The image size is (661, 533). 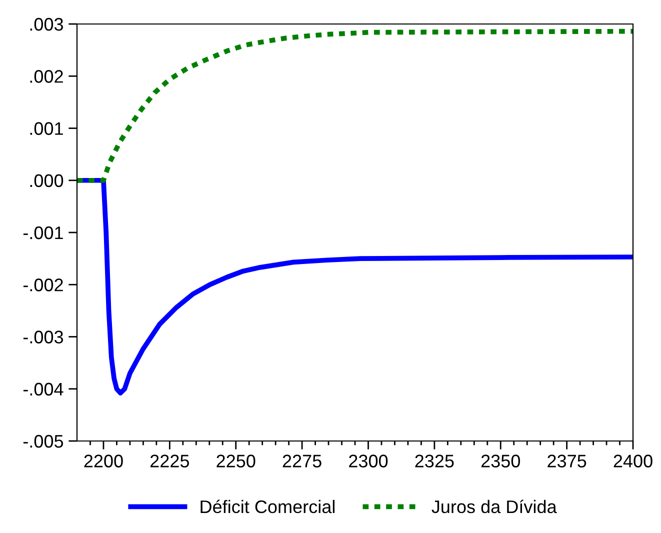 What do you see at coordinates (43, 389) in the screenshot?
I see `y-tick-label: -.004` at bounding box center [43, 389].